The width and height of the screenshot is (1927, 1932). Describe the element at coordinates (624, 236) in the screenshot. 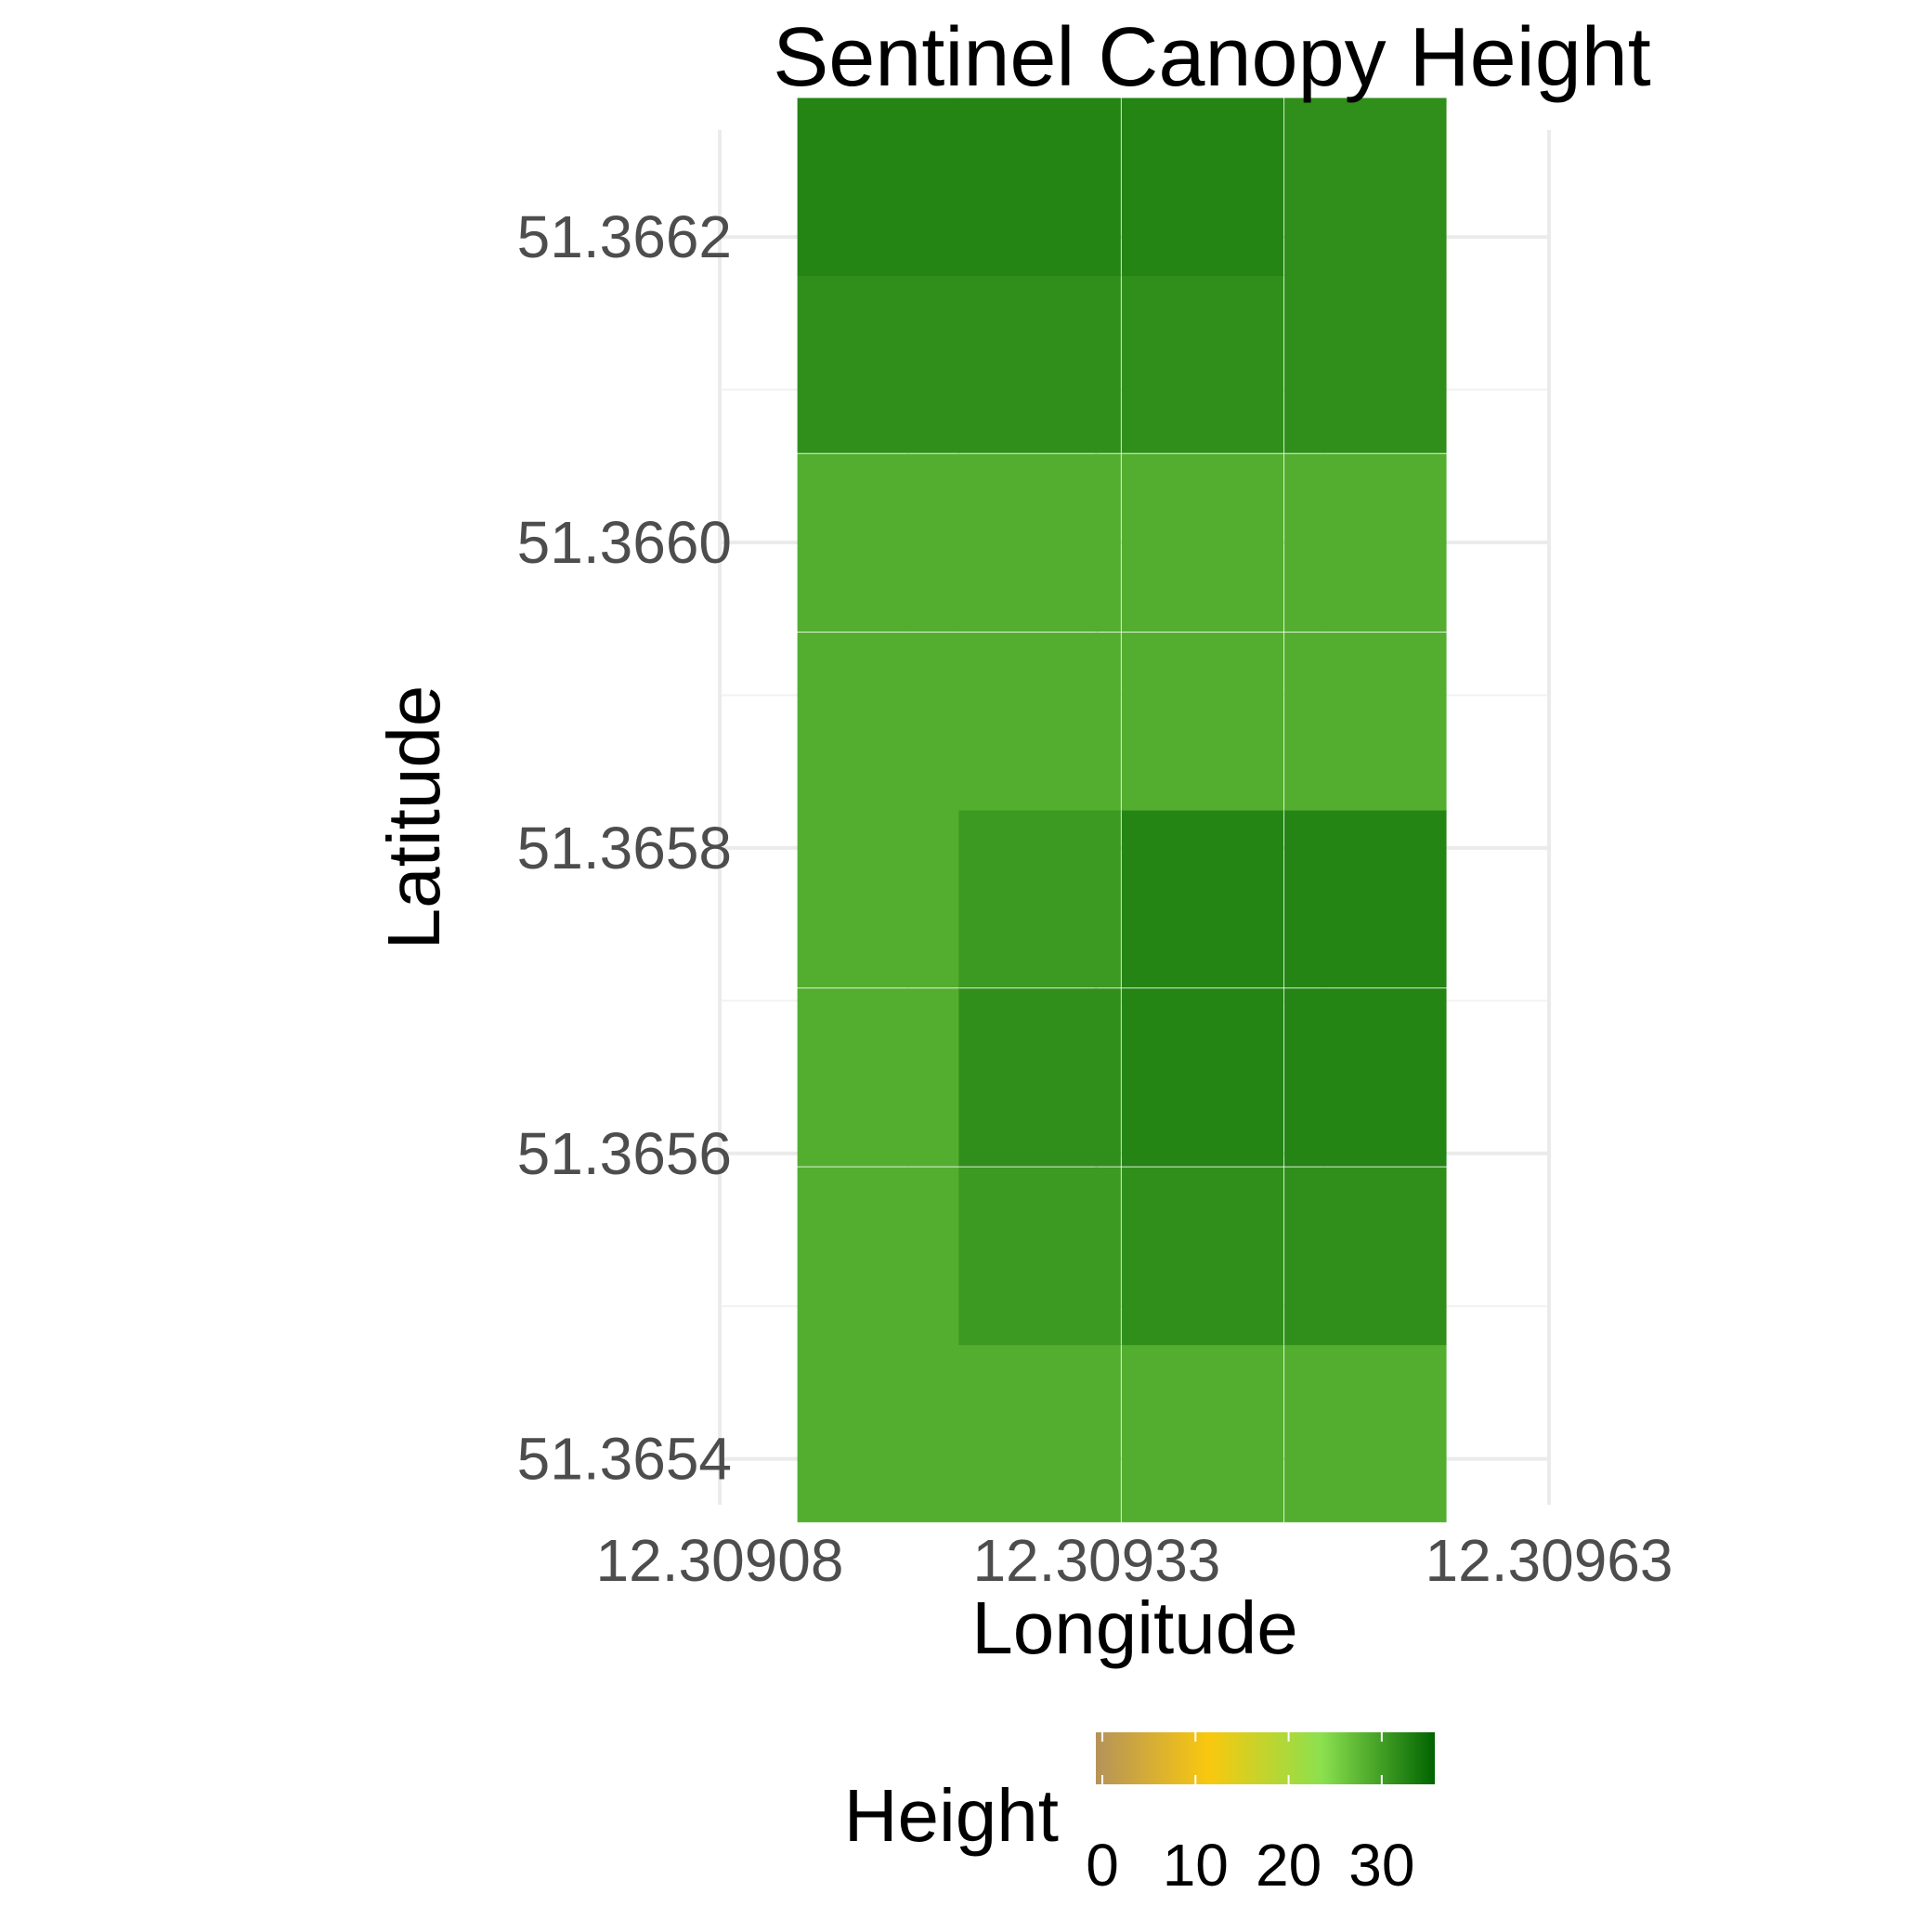

I see `y-tick-label: 51.3662` at that location.